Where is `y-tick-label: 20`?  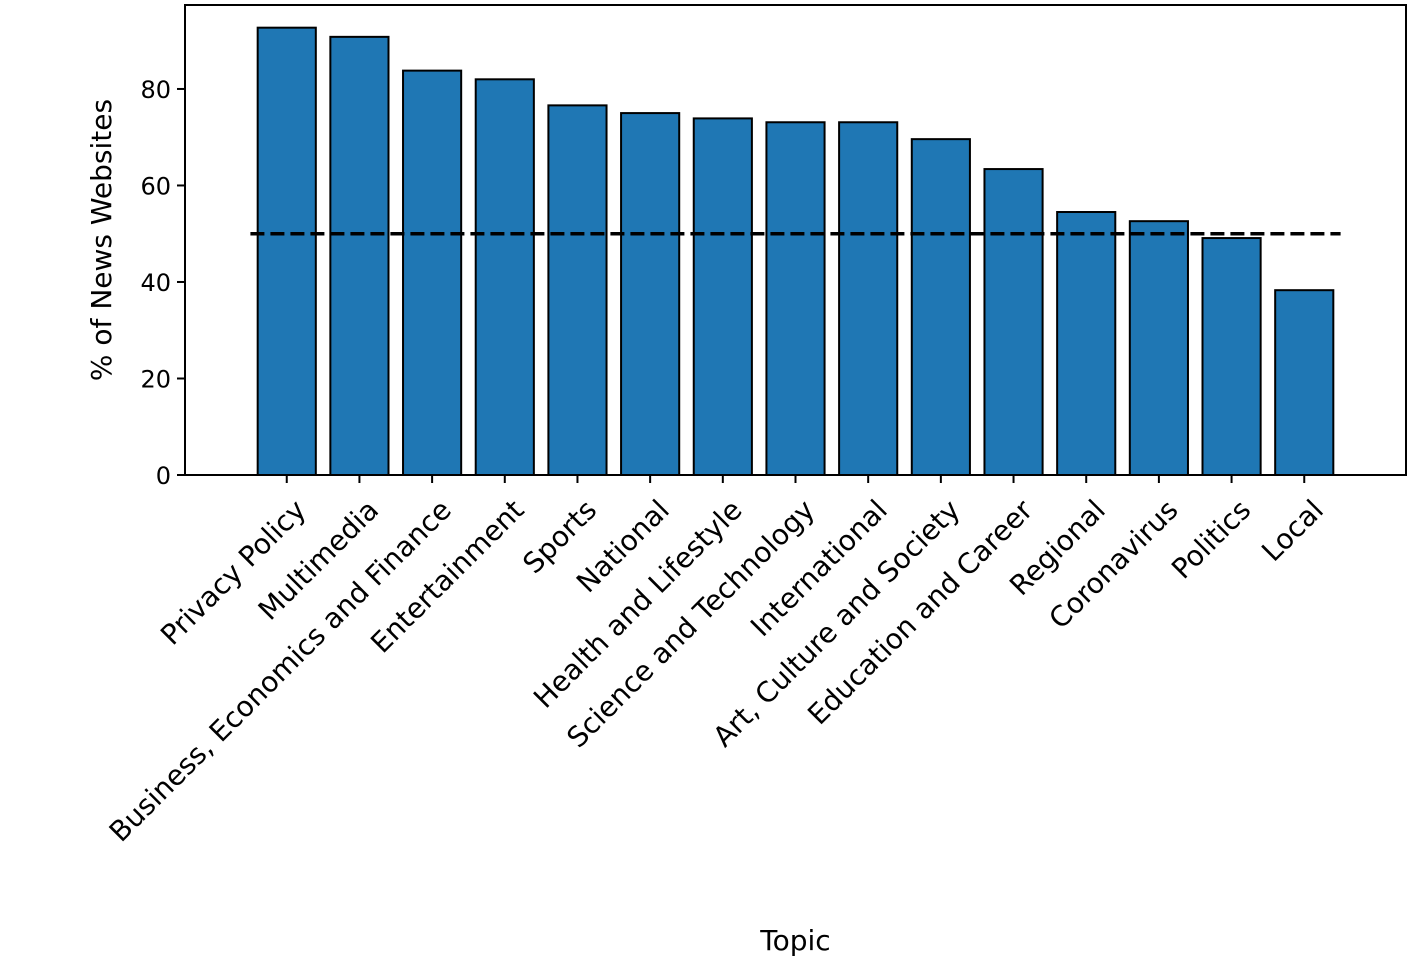 y-tick-label: 20 is located at coordinates (155, 379).